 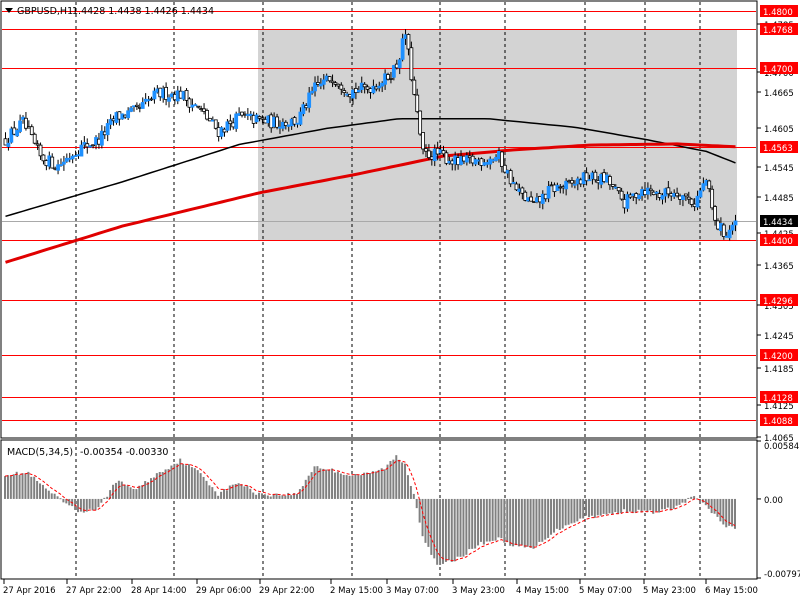 What do you see at coordinates (93, 591) in the screenshot?
I see `time-tick-label: 27 Apr 22:00` at bounding box center [93, 591].